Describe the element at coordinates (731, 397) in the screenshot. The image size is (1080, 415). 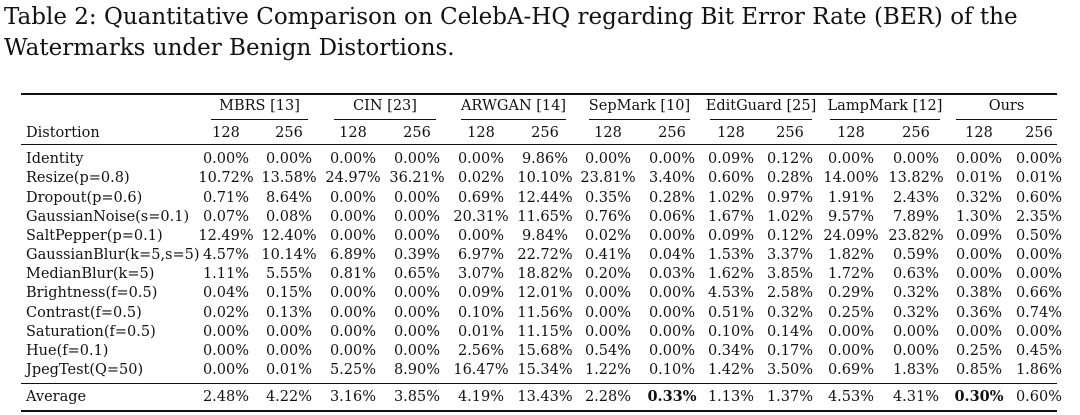
I see `average-cell: 1.13%` at that location.